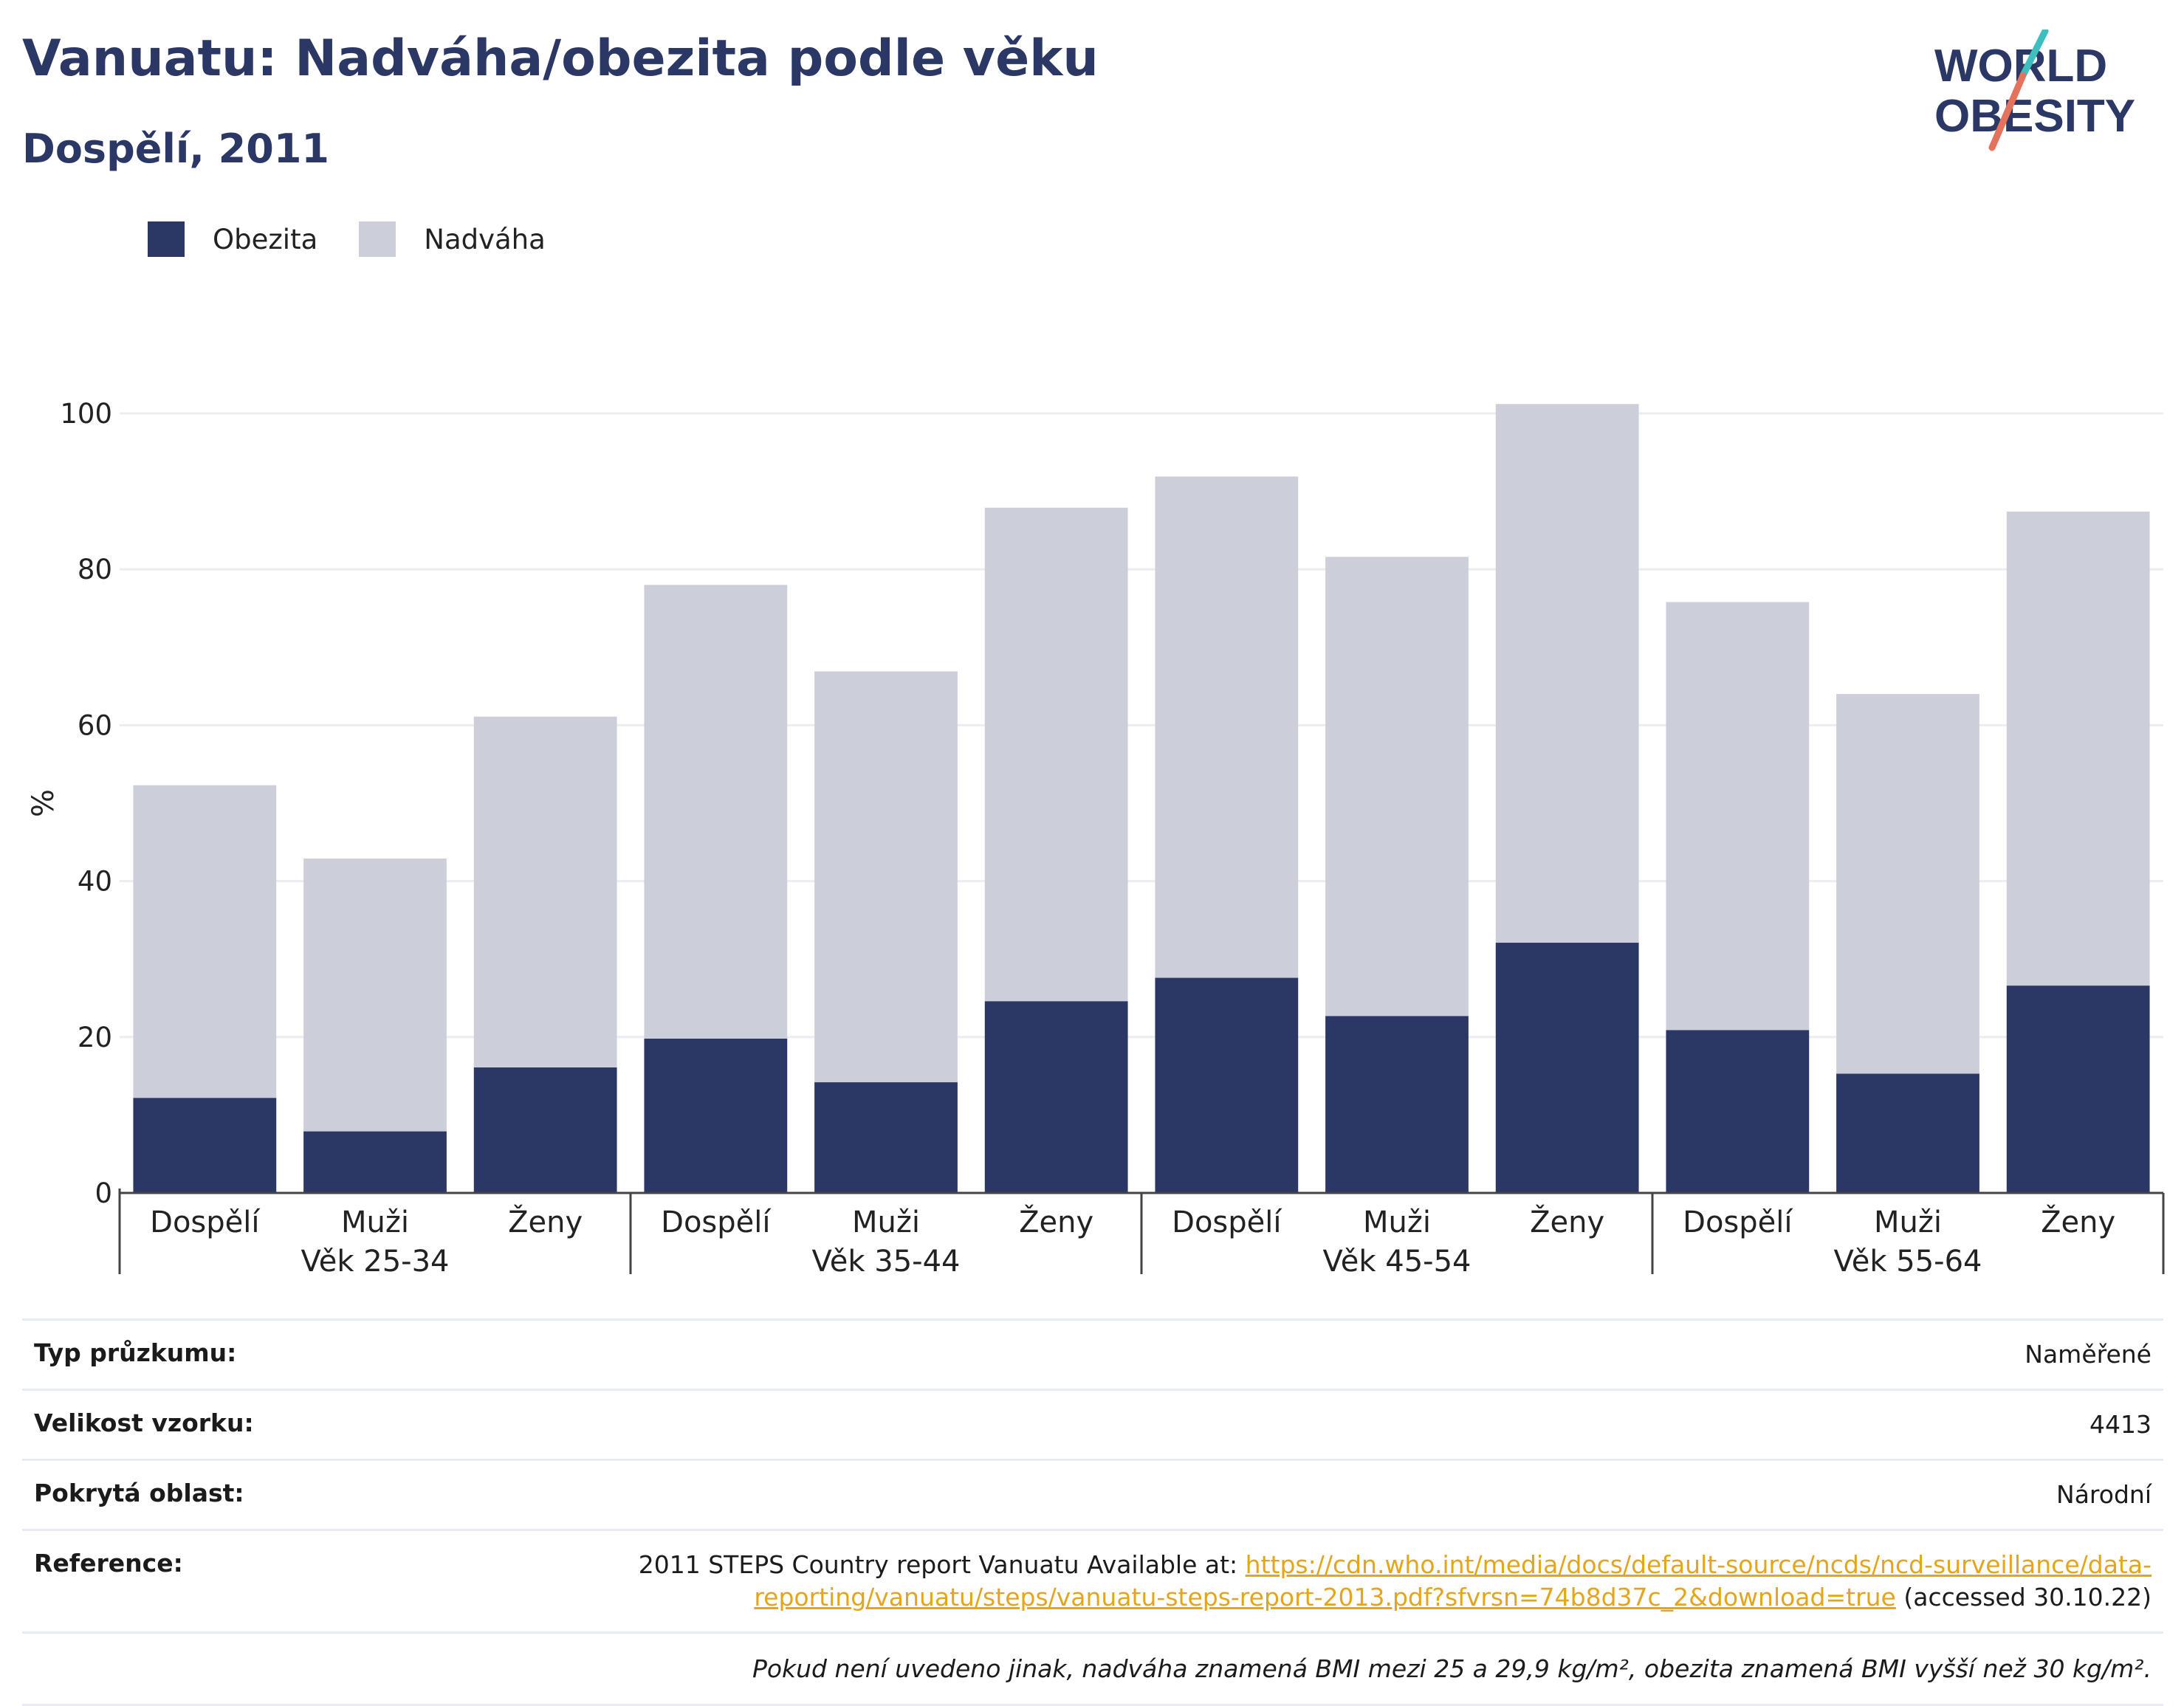  I want to click on y-tick-label: 20, so click(95, 1037).